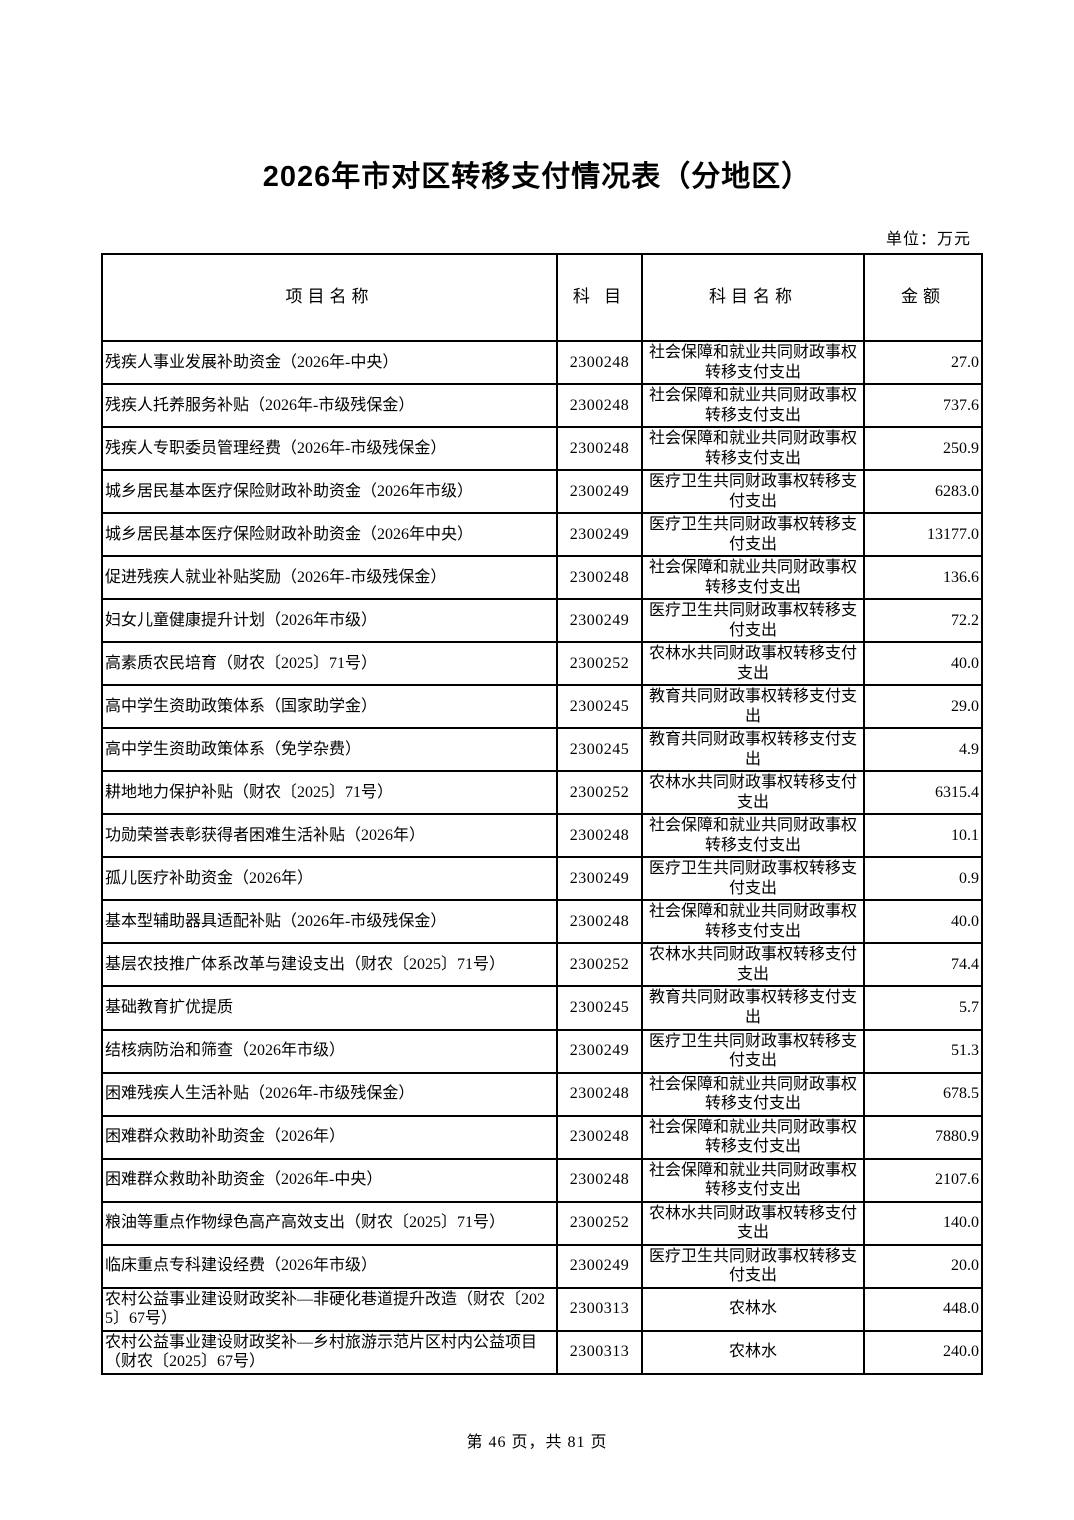 The height and width of the screenshot is (1520, 1074). I want to click on project-name-cell: 临床重点专科建设经费（2026年市级）, so click(329, 1266).